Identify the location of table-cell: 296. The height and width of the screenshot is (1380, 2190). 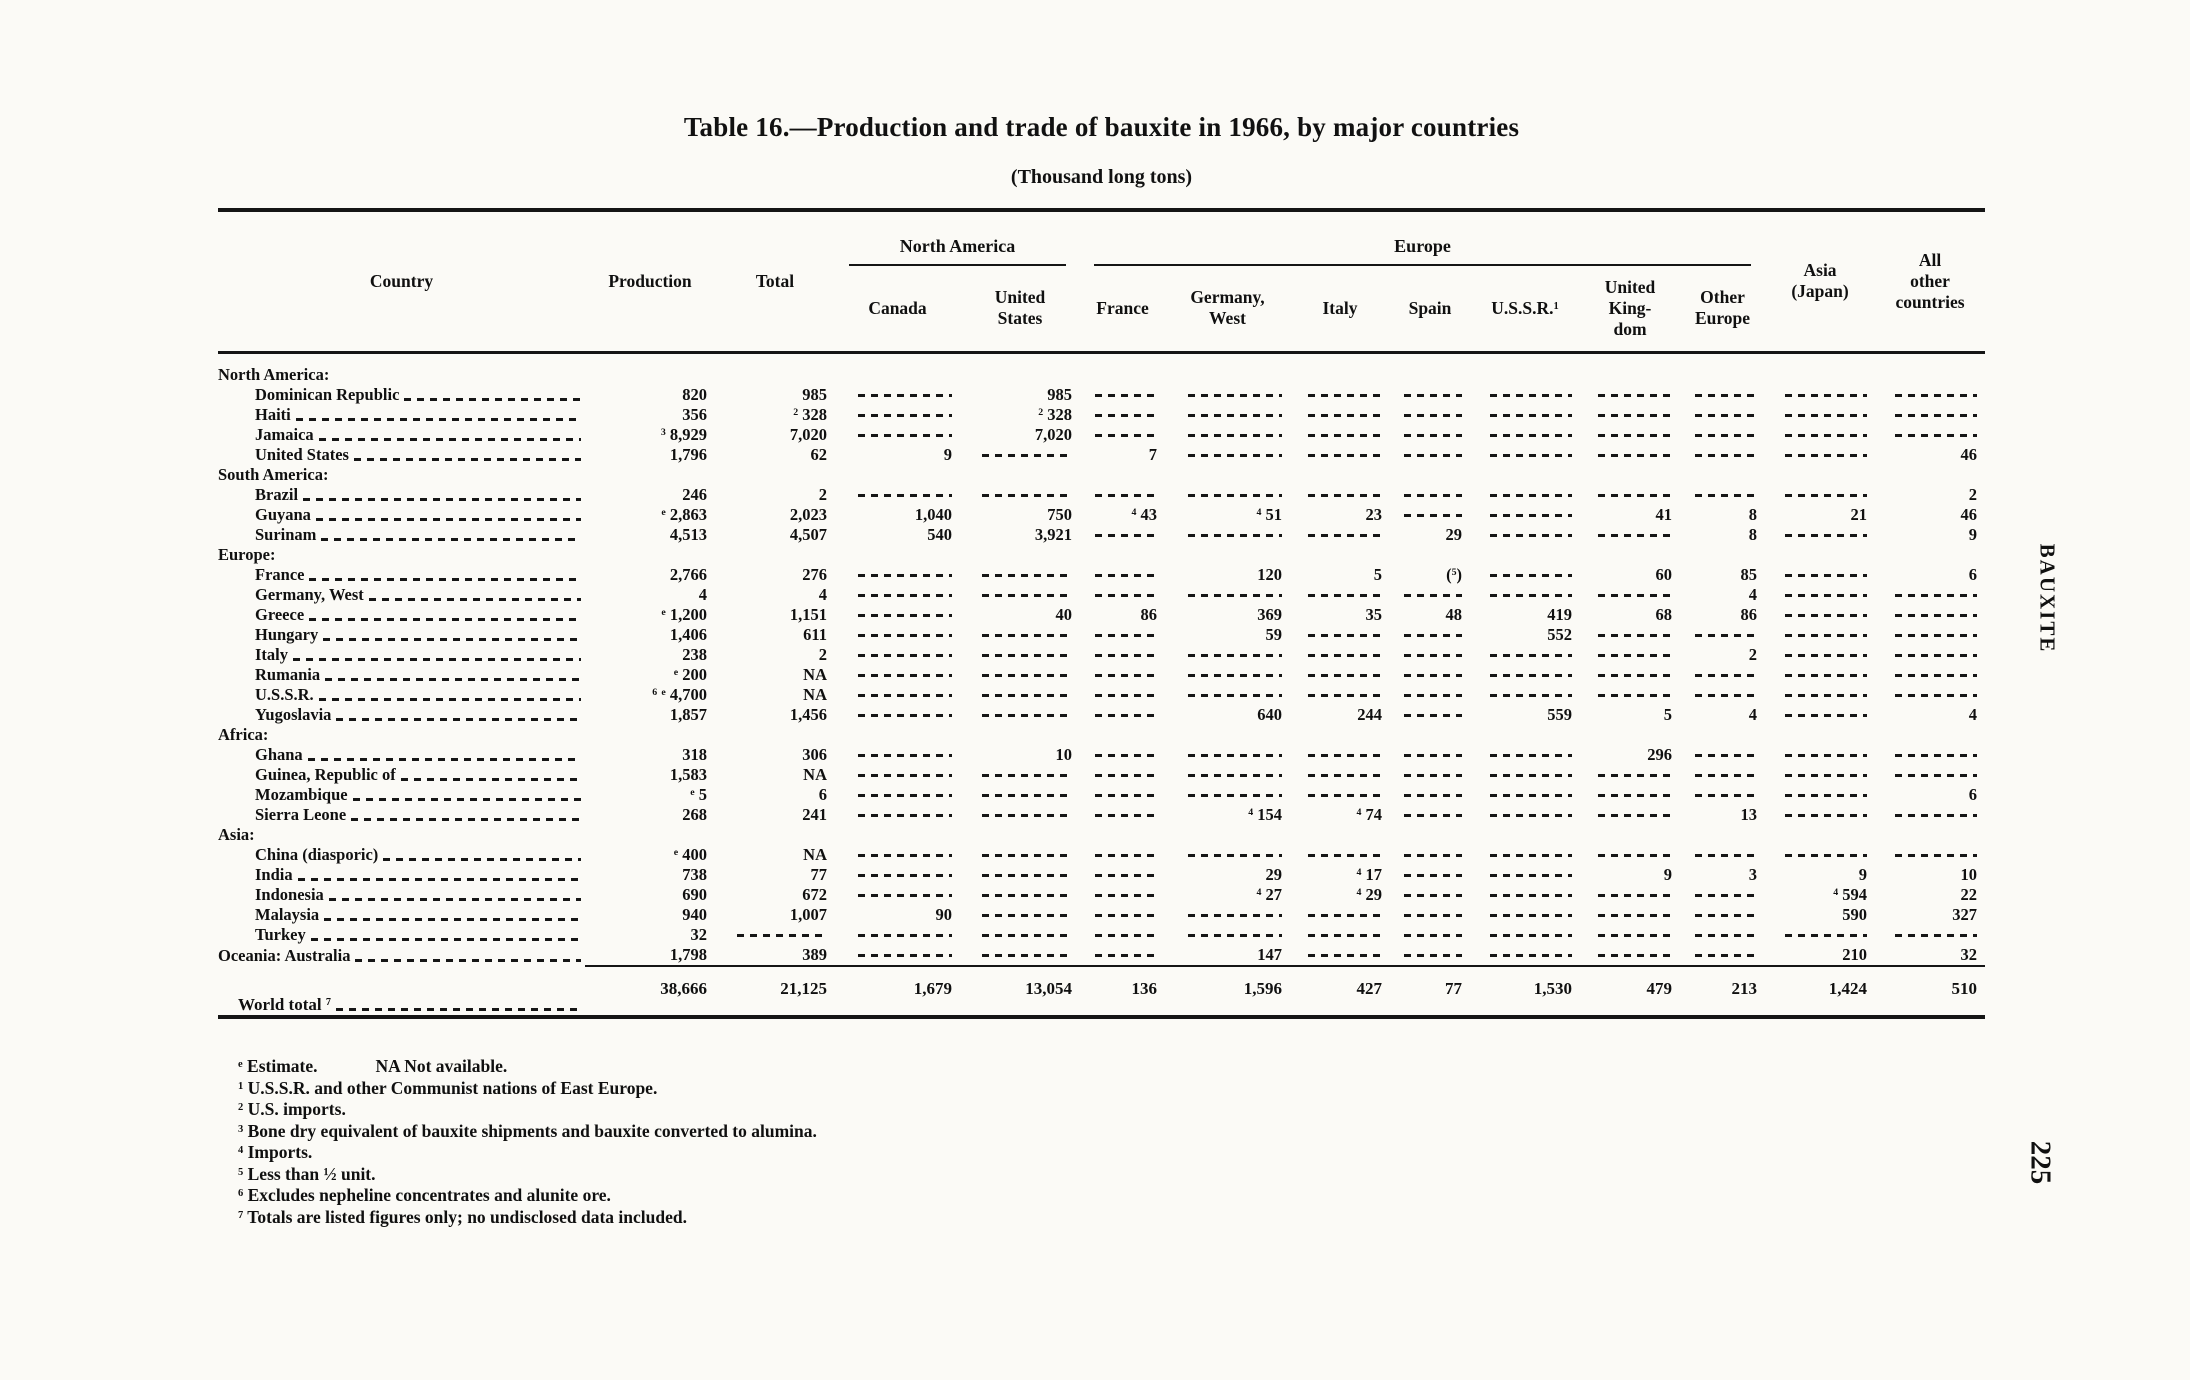
(1659, 754).